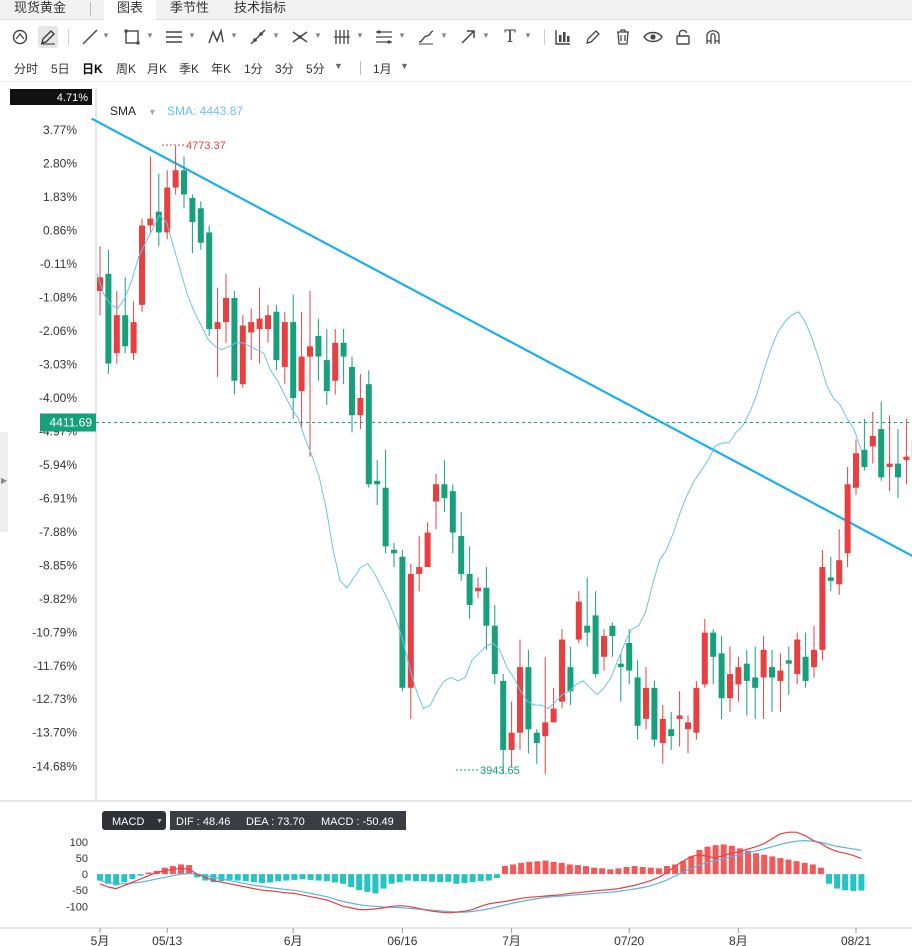  I want to click on y-tick-label: -12.73%, so click(54, 699).